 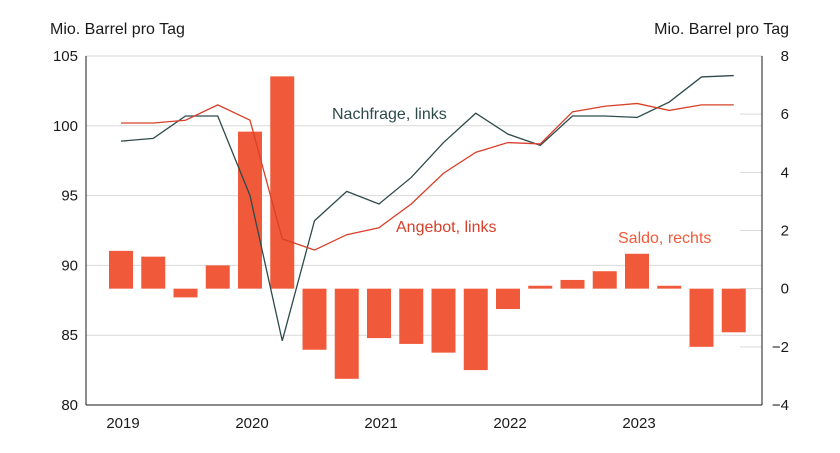 What do you see at coordinates (785, 56) in the screenshot?
I see `right-tick-label: 8` at bounding box center [785, 56].